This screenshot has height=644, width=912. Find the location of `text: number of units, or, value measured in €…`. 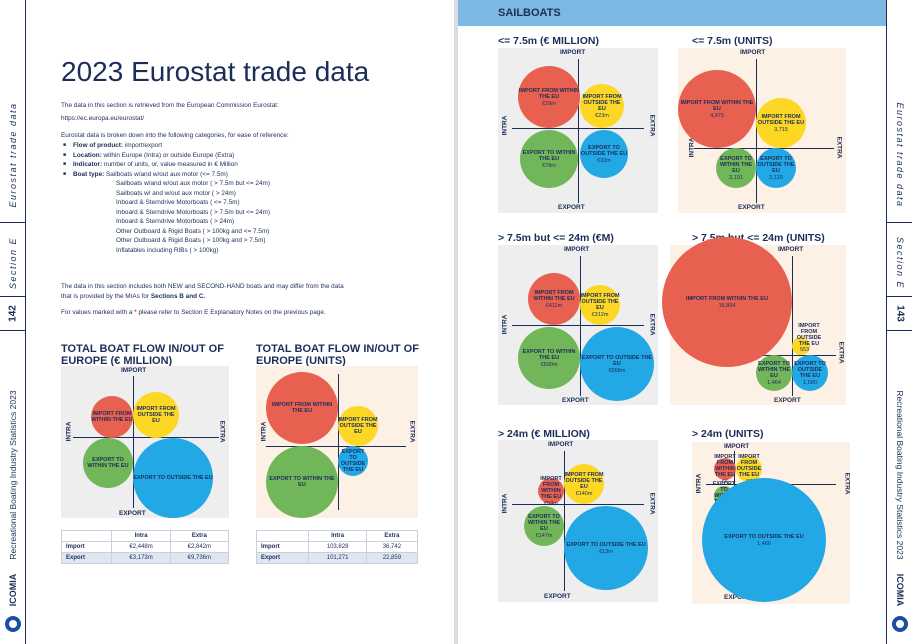

text: number of units, or, value measured in €… is located at coordinates (170, 164).